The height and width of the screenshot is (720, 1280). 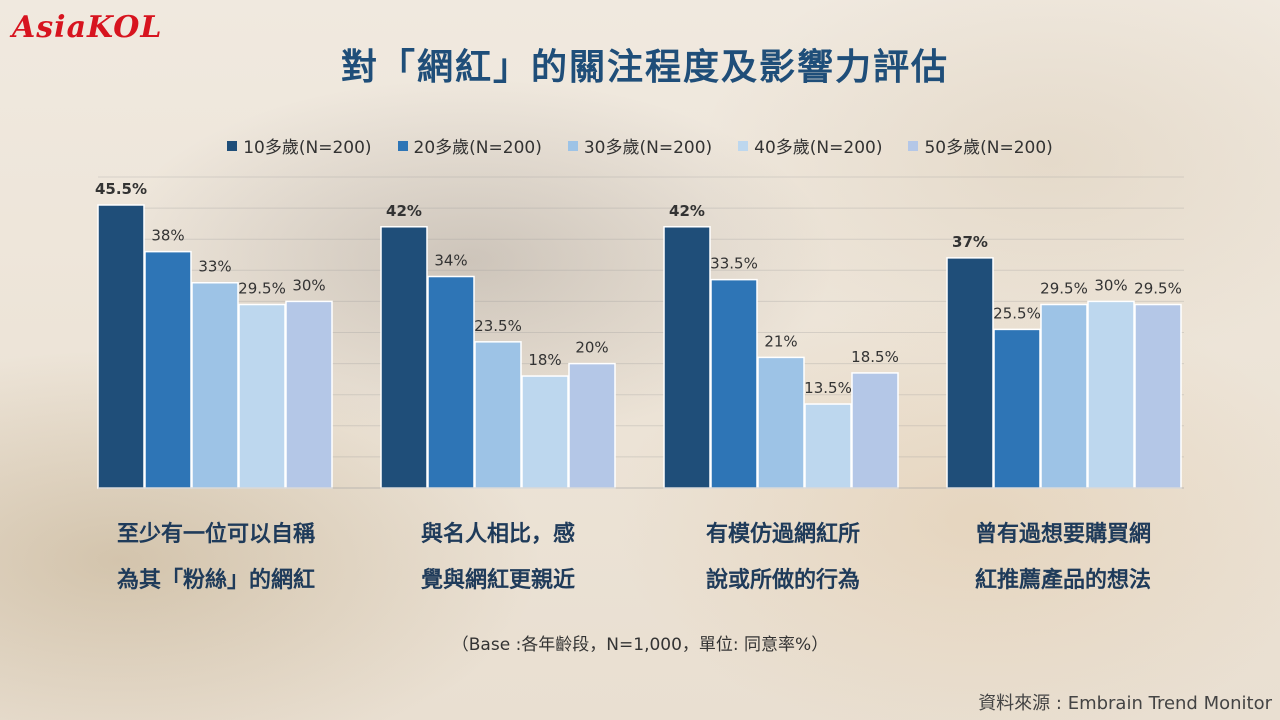 What do you see at coordinates (970, 373) in the screenshot?
I see `bar-s0-c3` at bounding box center [970, 373].